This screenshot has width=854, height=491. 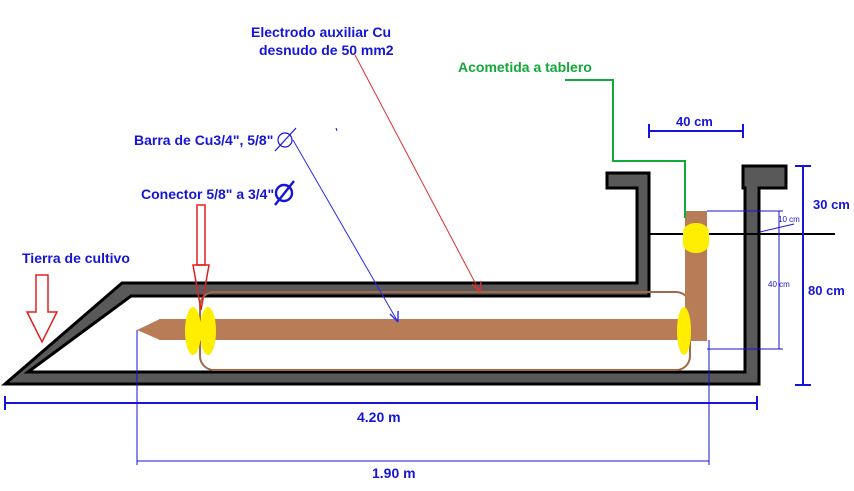 I want to click on connector-right, so click(x=684, y=331).